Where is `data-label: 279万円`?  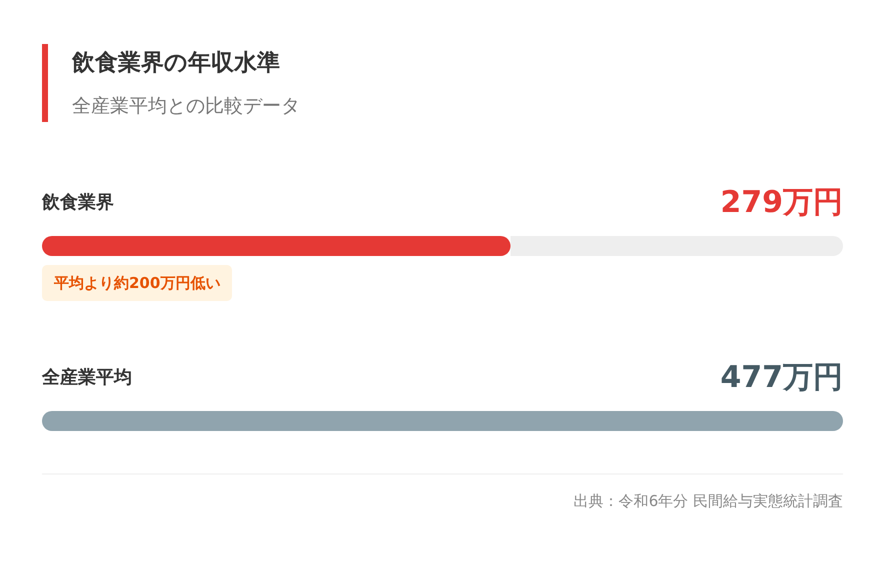 data-label: 279万円 is located at coordinates (781, 202).